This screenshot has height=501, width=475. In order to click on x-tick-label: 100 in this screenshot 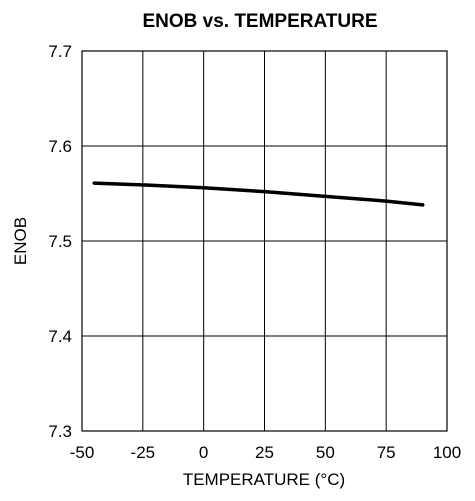, I will do `click(447, 452)`.